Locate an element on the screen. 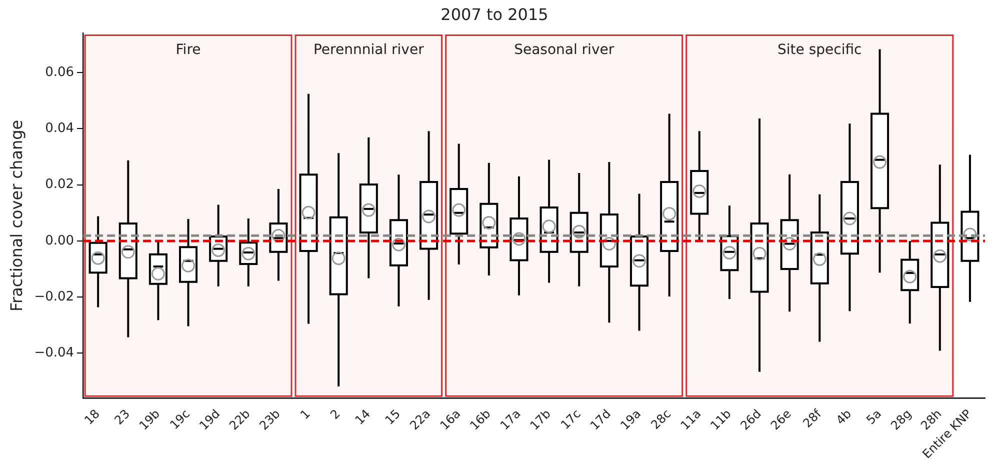 This screenshot has height=465, width=995. x-tick-label: 17a is located at coordinates (510, 419).